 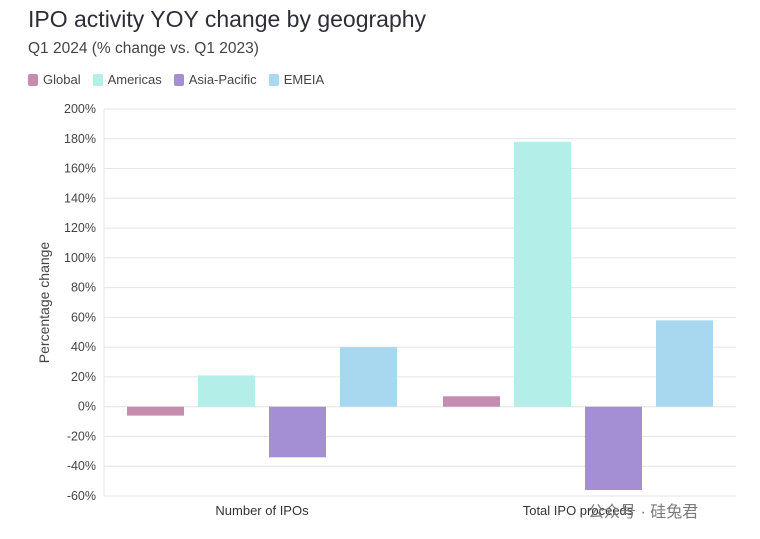 I want to click on legend-label: EMEIA, so click(x=304, y=79).